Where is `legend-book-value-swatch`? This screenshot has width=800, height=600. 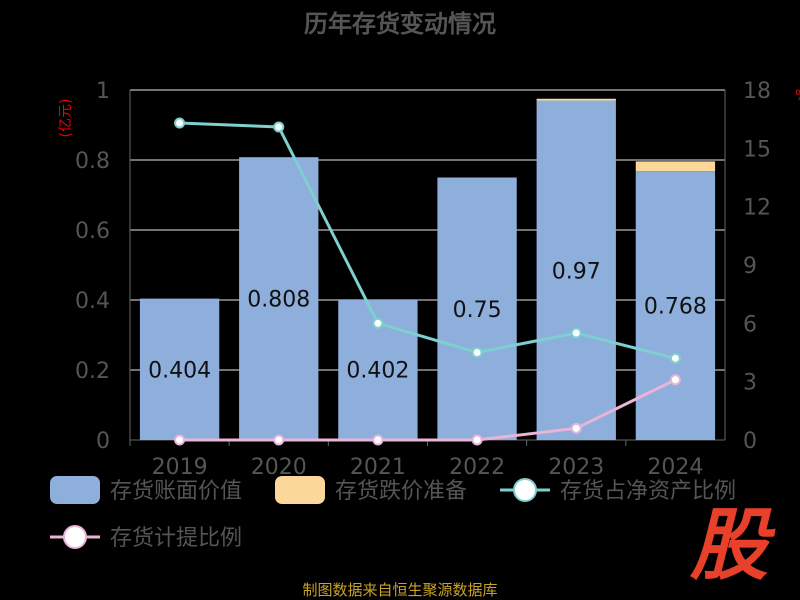
legend-book-value-swatch is located at coordinates (75, 490).